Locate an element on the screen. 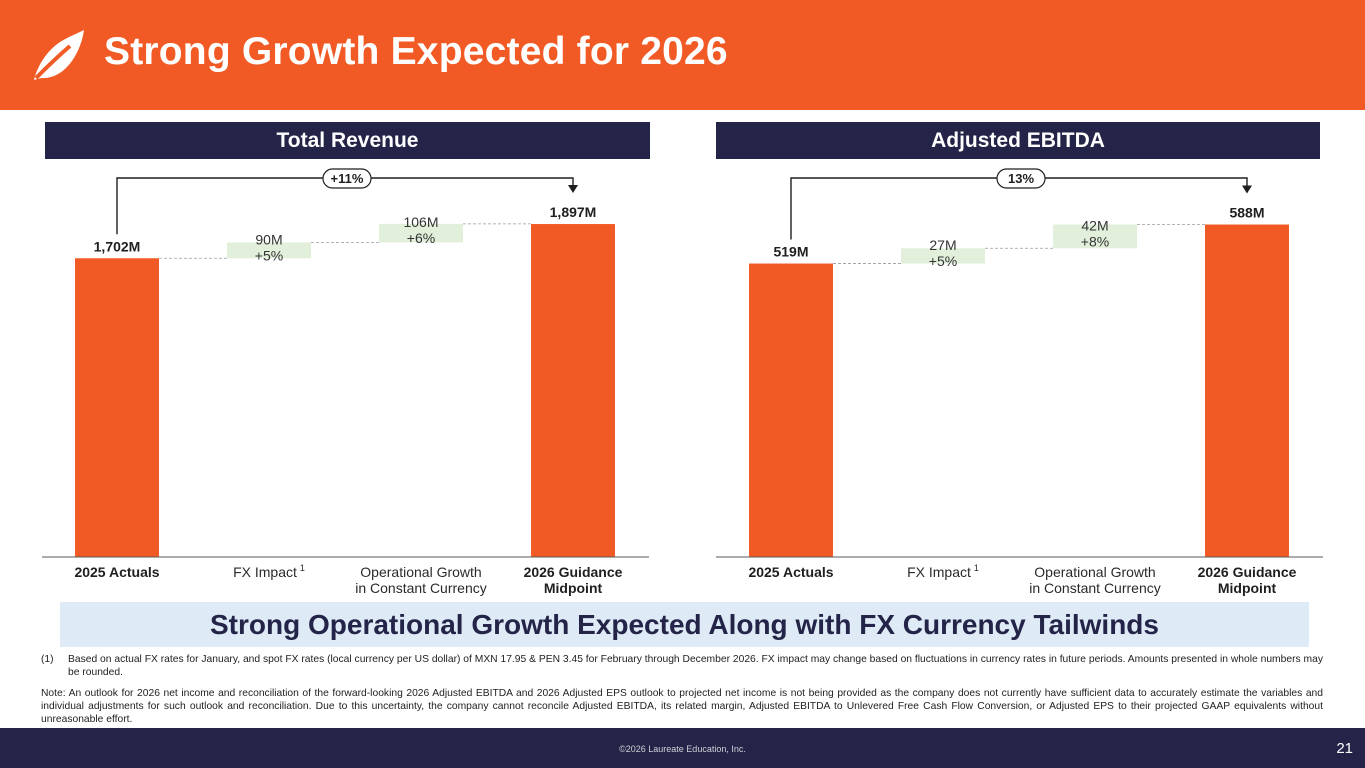 This screenshot has height=768, width=1365. ebitda-value-label-3: 42M +8% is located at coordinates (1095, 233).